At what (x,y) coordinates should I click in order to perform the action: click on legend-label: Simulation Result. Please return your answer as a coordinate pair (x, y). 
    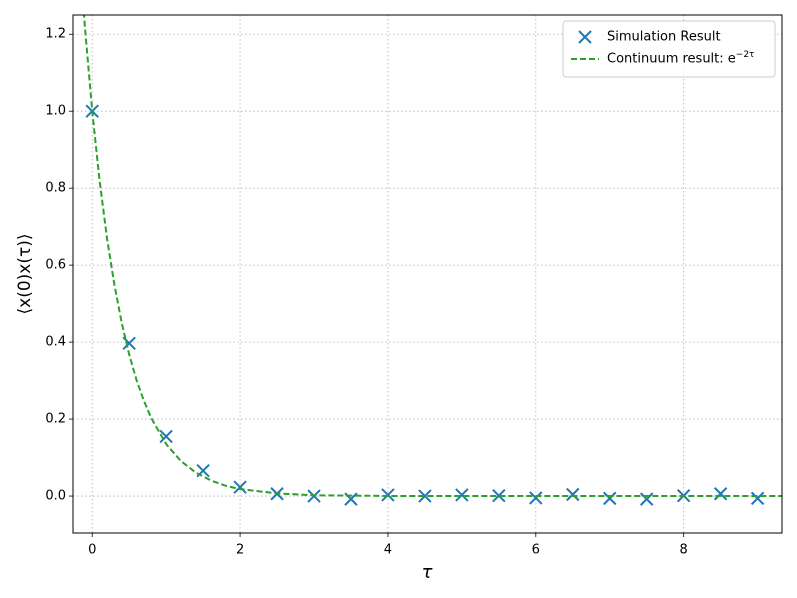
    Looking at the image, I should click on (664, 37).